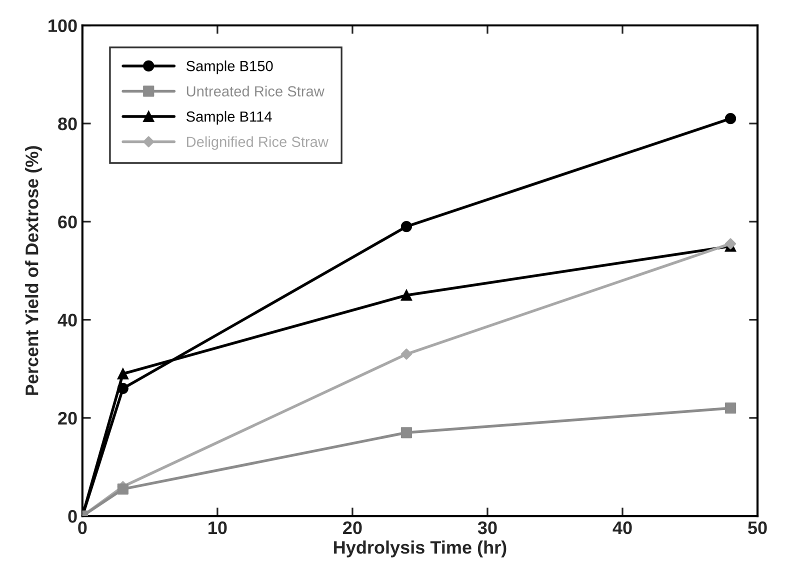 The image size is (785, 564). I want to click on legend-label: Sample B114, so click(229, 118).